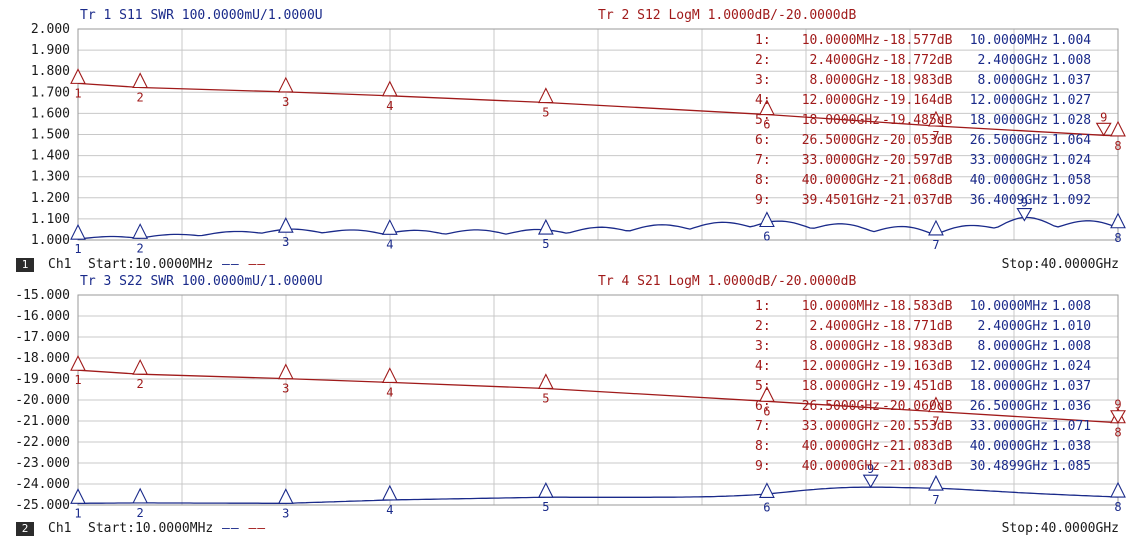 The width and height of the screenshot is (1127, 546). I want to click on marker-row-blue-frequency: 10.0000MHz, so click(1009, 306).